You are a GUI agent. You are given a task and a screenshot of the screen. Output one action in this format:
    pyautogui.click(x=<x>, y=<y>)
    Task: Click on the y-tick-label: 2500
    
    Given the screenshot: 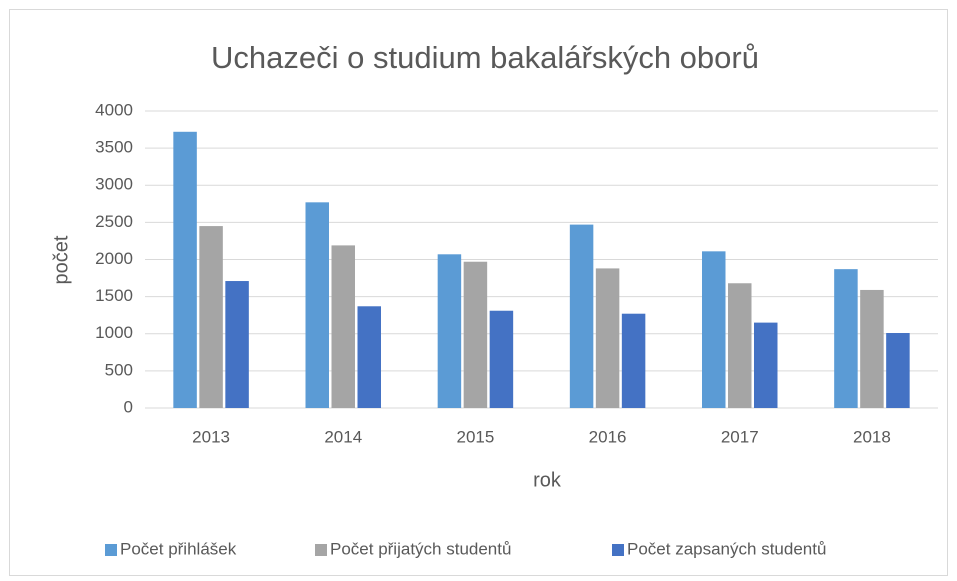 What is the action you would take?
    pyautogui.click(x=114, y=221)
    